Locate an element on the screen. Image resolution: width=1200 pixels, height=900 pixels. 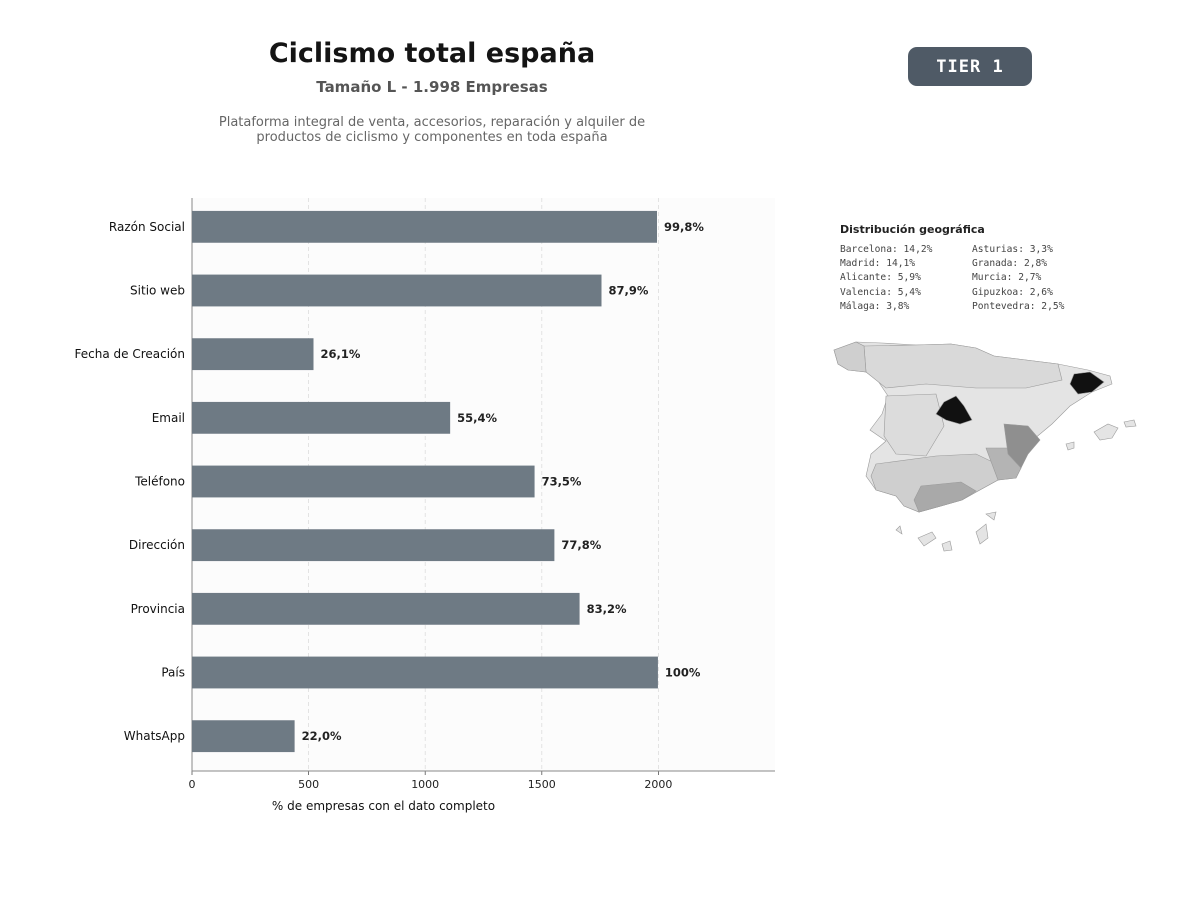
geo-item: Málaga: 3,8% is located at coordinates (875, 306).